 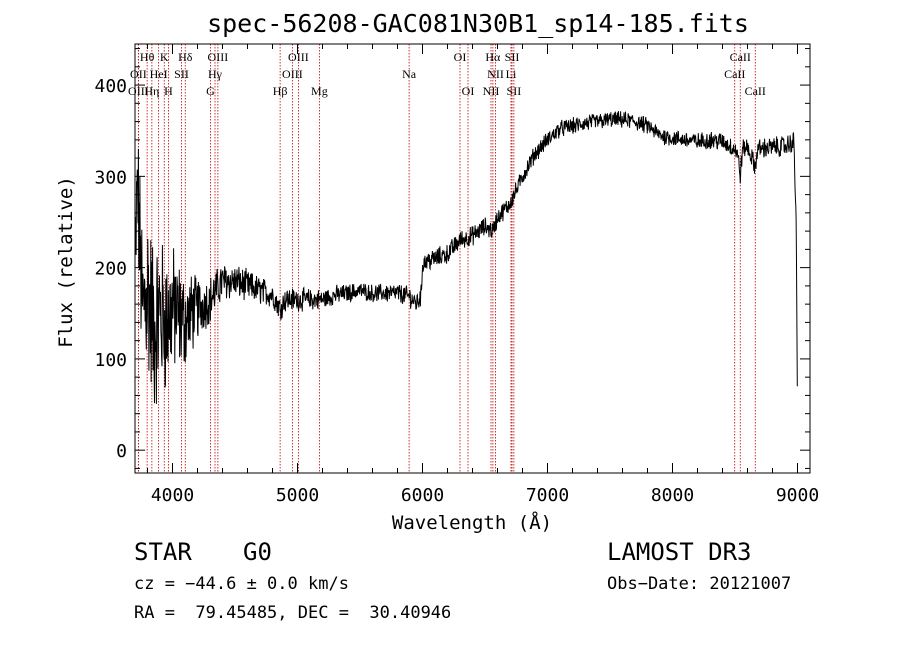 What do you see at coordinates (121, 451) in the screenshot?
I see `y-tick-label: 0` at bounding box center [121, 451].